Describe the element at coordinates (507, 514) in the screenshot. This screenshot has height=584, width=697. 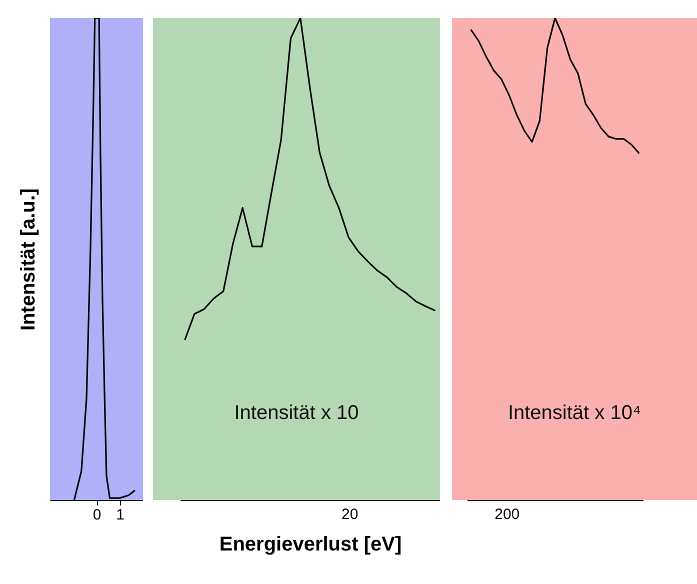
I see `text: 200` at that location.